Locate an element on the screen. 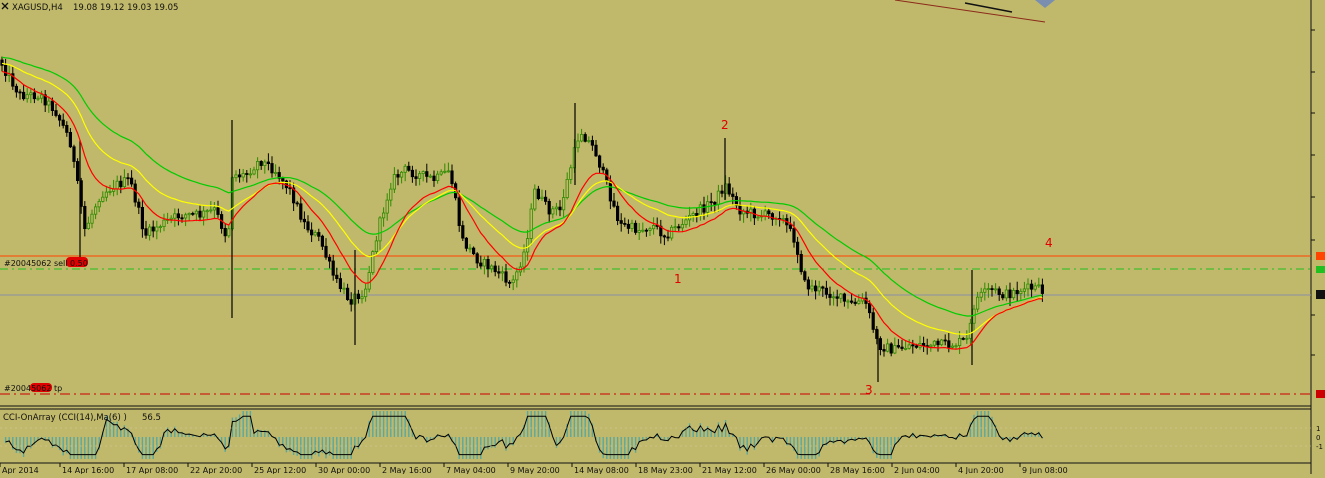 This screenshot has height=478, width=1325. cci-scale-zero: 0 is located at coordinates (1318, 438).